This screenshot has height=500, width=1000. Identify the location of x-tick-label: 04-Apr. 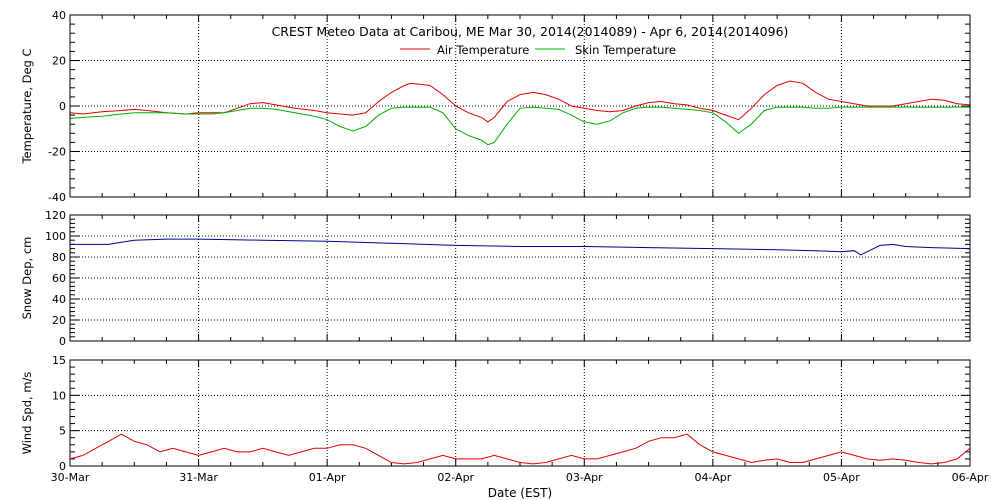
(712, 477).